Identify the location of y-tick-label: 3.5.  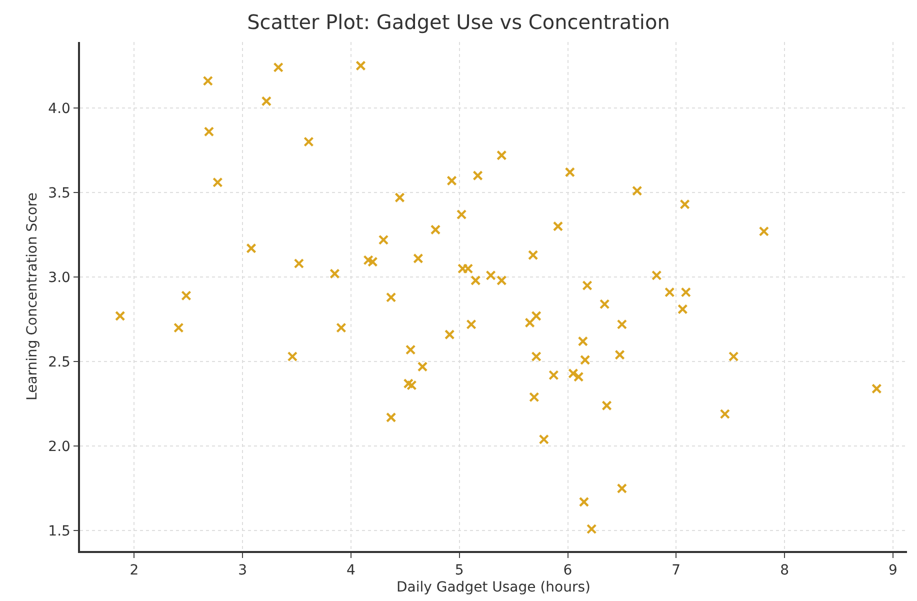
(59, 193).